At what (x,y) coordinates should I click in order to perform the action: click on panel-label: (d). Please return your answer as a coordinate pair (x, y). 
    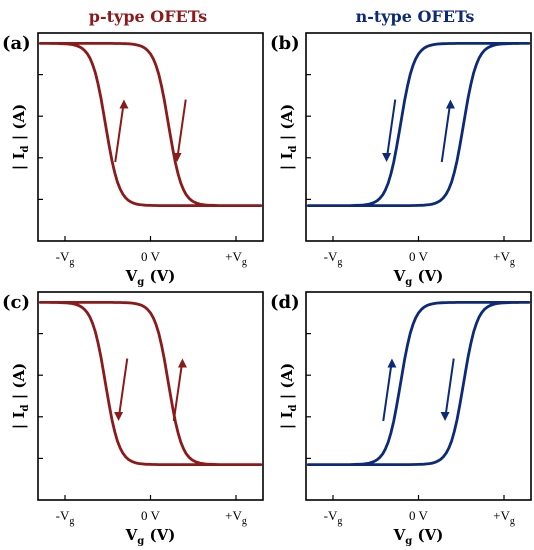
    Looking at the image, I should click on (285, 302).